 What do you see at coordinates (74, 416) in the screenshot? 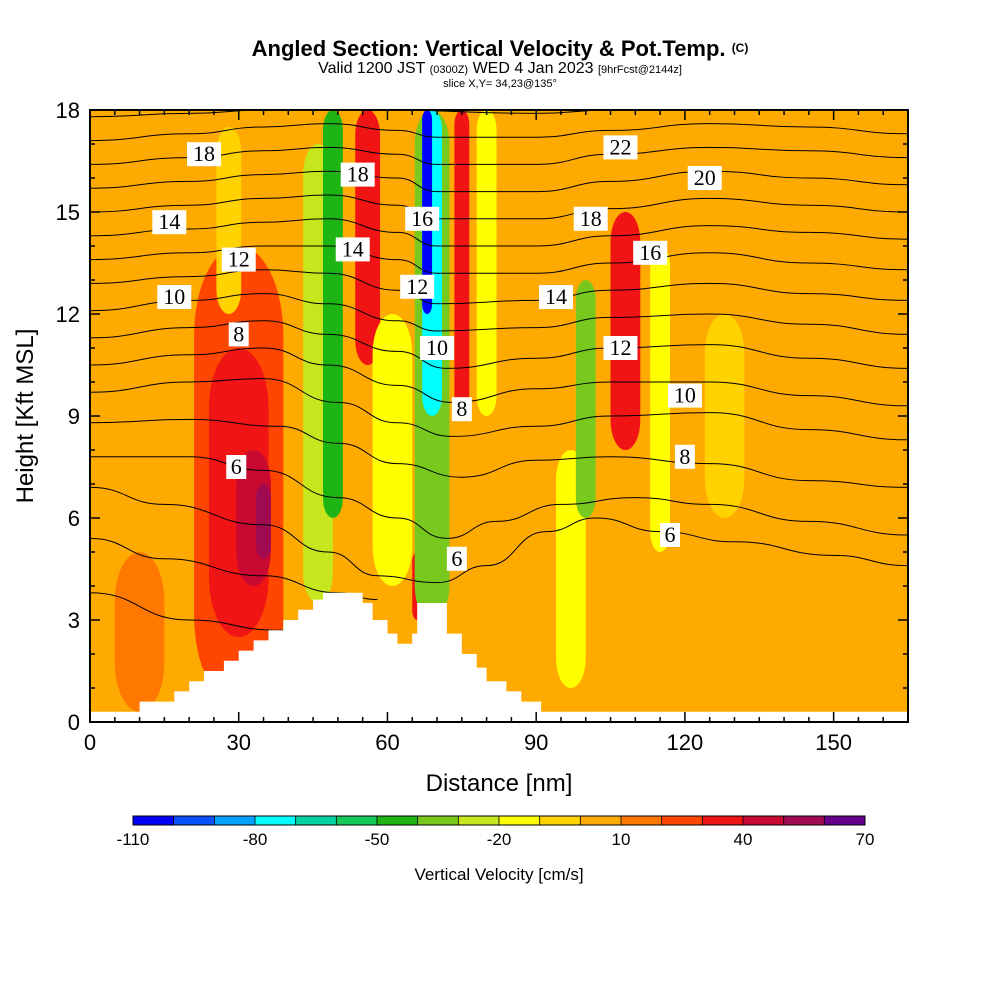
I see `y-tick-label: 9` at bounding box center [74, 416].